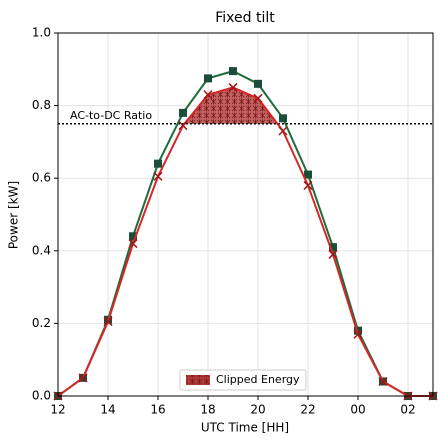 This screenshot has height=437, width=444. What do you see at coordinates (258, 379) in the screenshot?
I see `legend-label: Clipped Energy` at bounding box center [258, 379].